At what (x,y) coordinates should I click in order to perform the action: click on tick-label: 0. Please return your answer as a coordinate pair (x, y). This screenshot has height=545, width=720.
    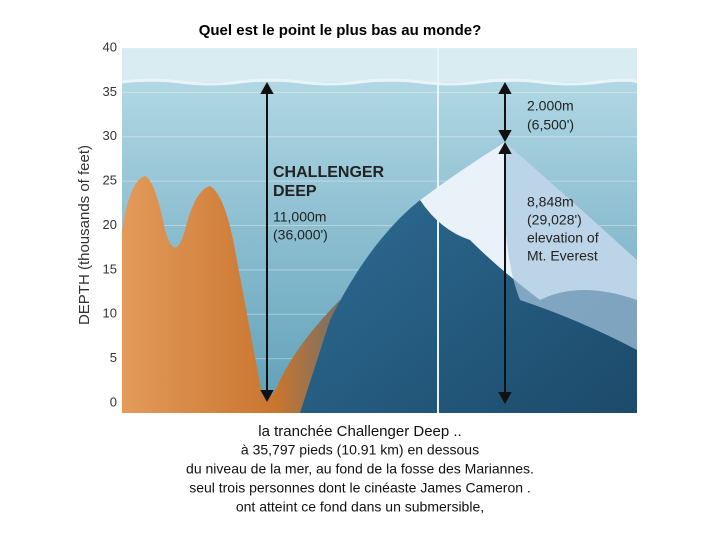
    Looking at the image, I should click on (113, 401).